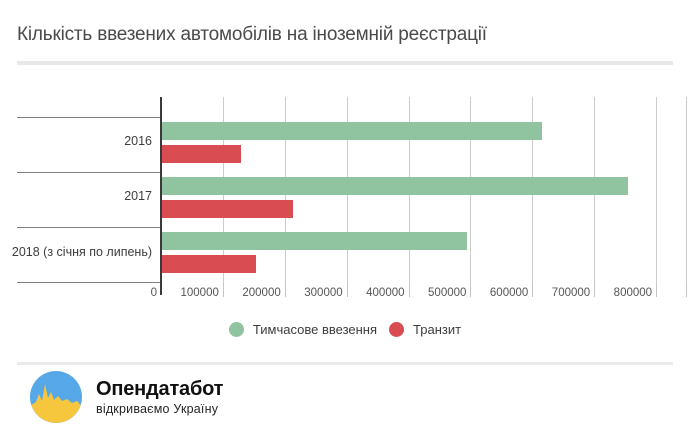 The height and width of the screenshot is (437, 690). What do you see at coordinates (447, 293) in the screenshot?
I see `x-tick-label-500000: 500000` at bounding box center [447, 293].